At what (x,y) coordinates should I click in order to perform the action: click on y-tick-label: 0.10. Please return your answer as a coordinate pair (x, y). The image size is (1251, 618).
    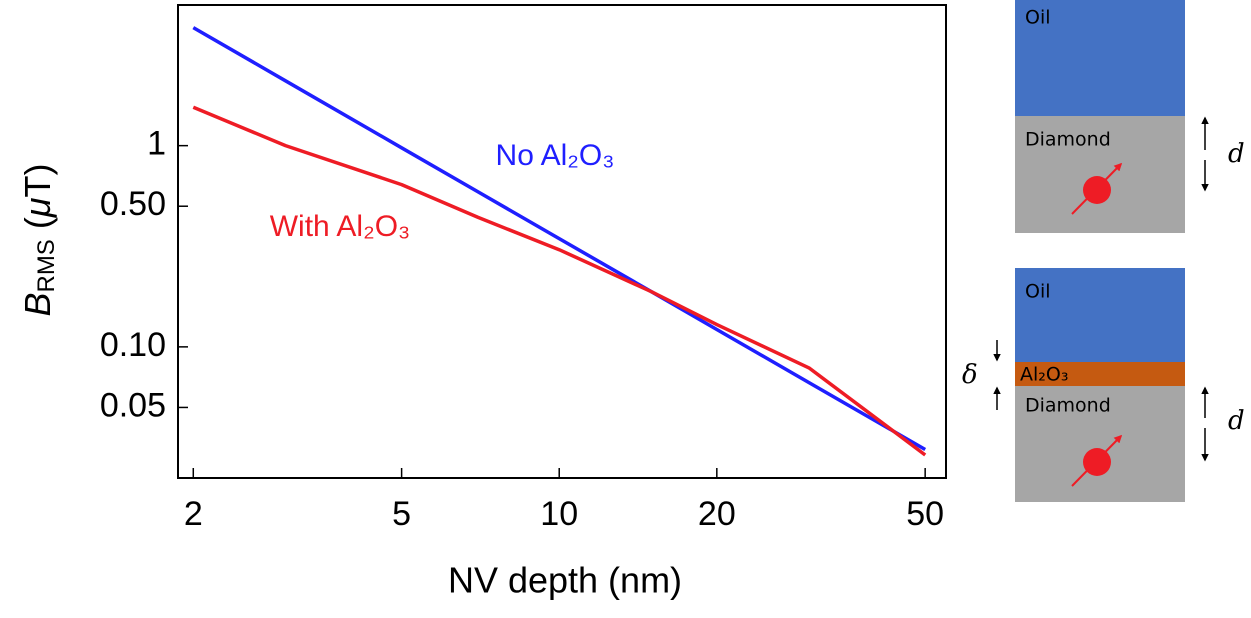
    Looking at the image, I should click on (133, 345).